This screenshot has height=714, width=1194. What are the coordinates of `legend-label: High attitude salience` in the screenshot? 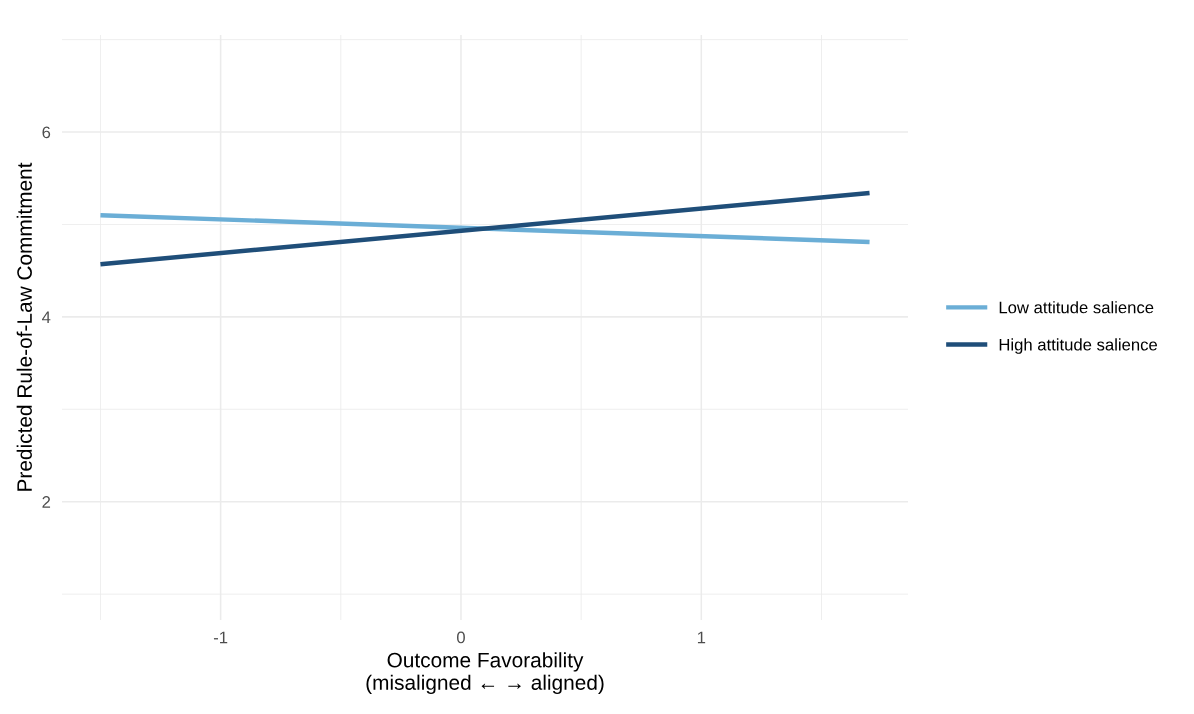 It's located at (1078, 346).